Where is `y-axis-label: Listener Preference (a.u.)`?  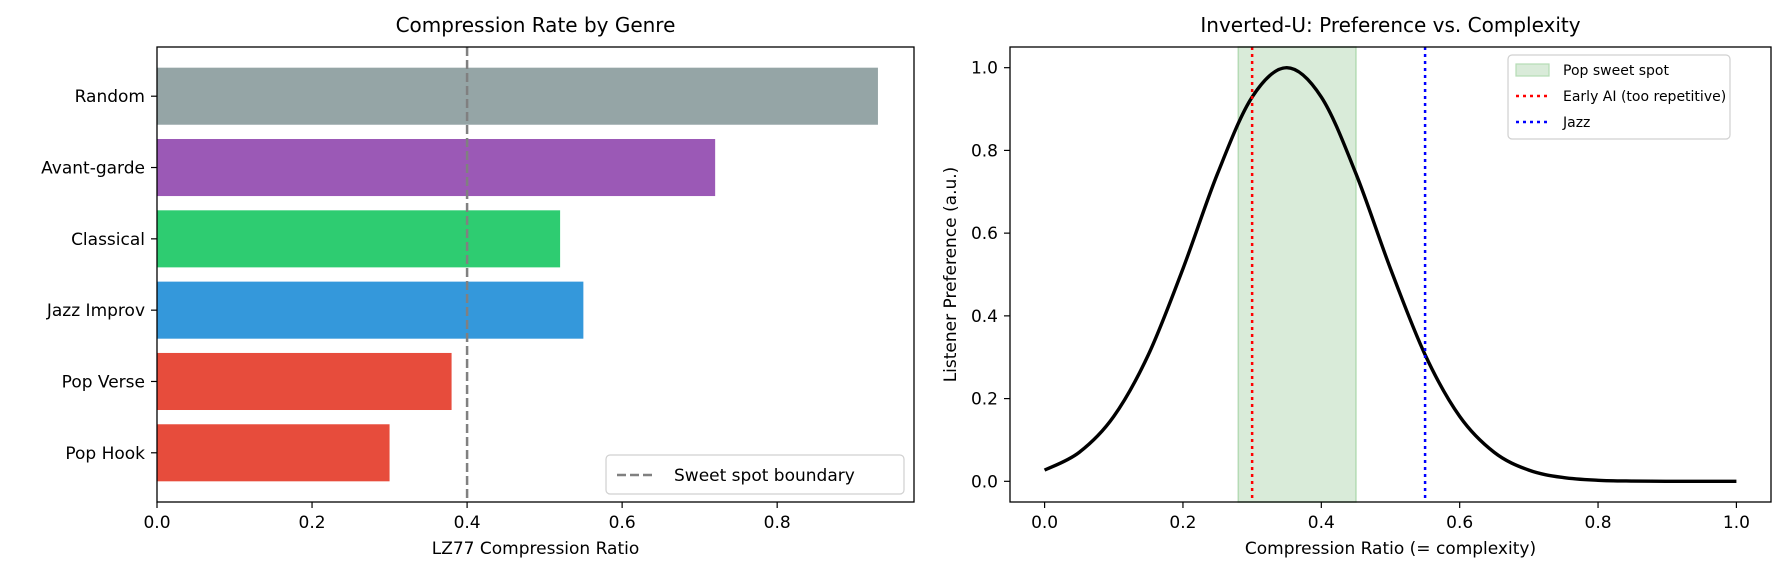 y-axis-label: Listener Preference (a.u.) is located at coordinates (951, 275).